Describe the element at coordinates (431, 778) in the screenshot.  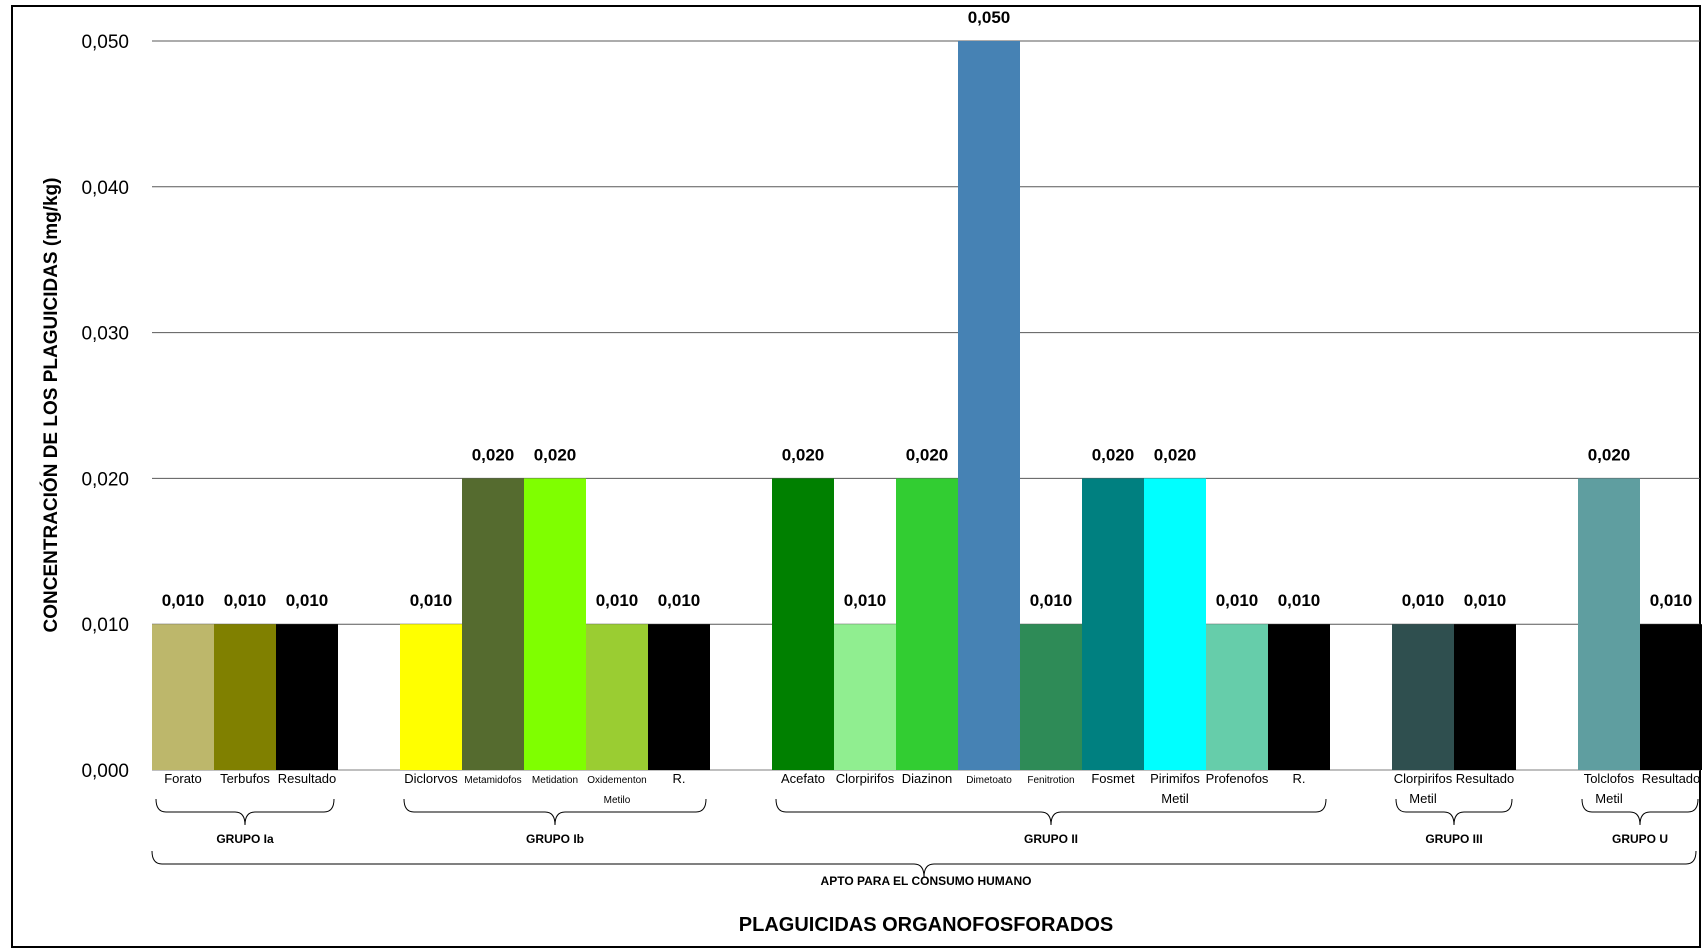
I see `category-label: Diclorvos` at that location.